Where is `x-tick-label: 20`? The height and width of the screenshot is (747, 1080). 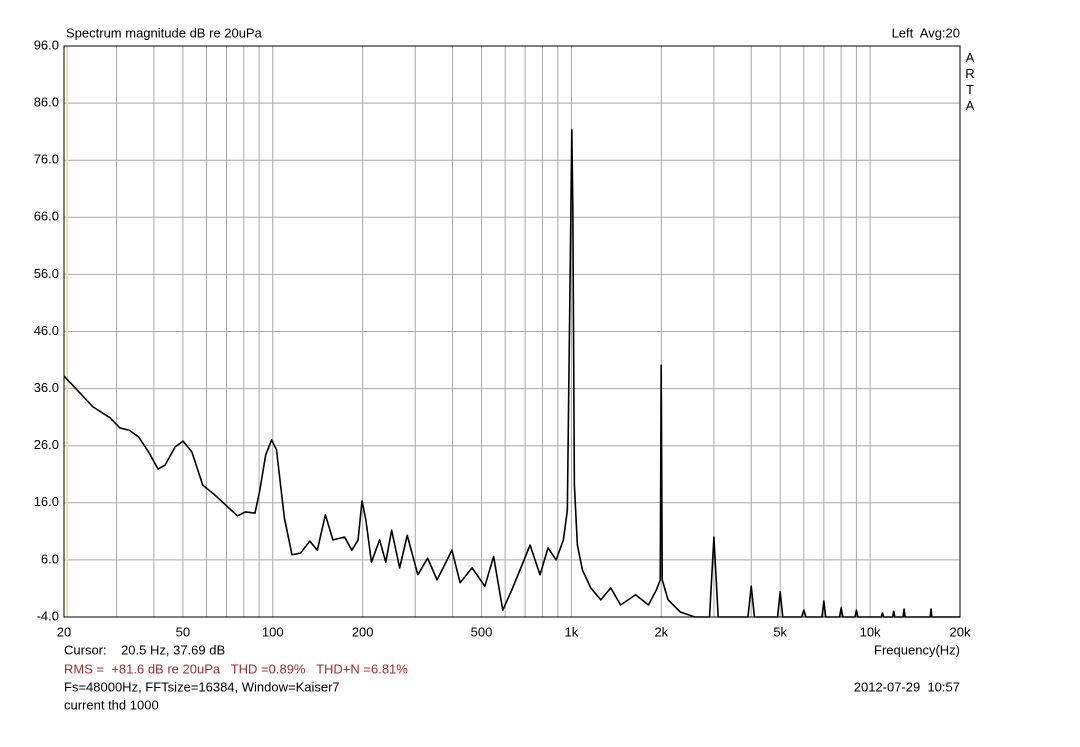 x-tick-label: 20 is located at coordinates (64, 631).